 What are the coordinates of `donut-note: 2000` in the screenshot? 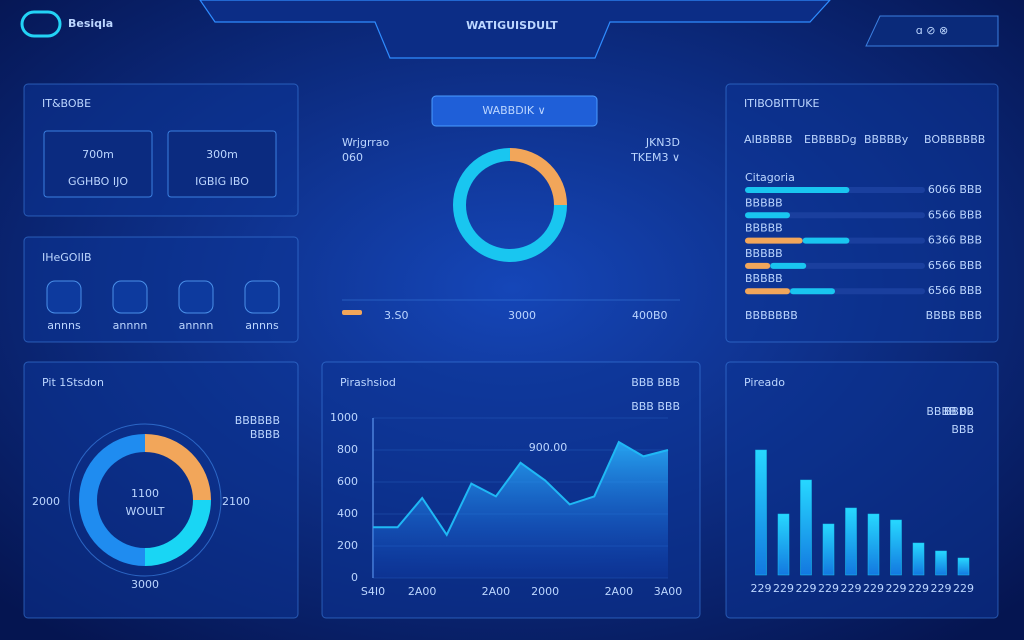 It's located at (46, 501).